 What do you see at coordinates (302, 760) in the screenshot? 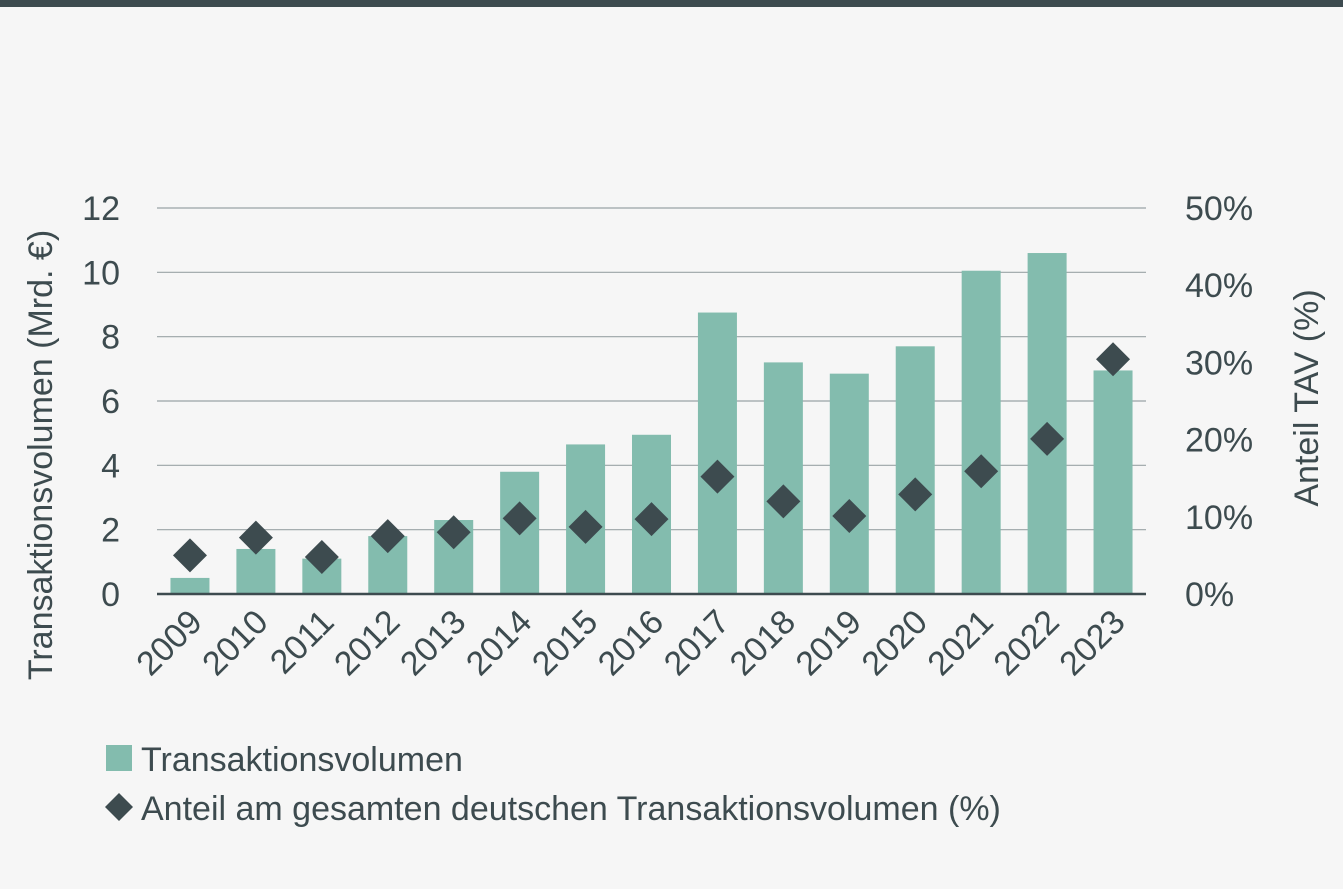
I see `legend-label-transaktionsvolumen: Transaktionsvolumen` at bounding box center [302, 760].